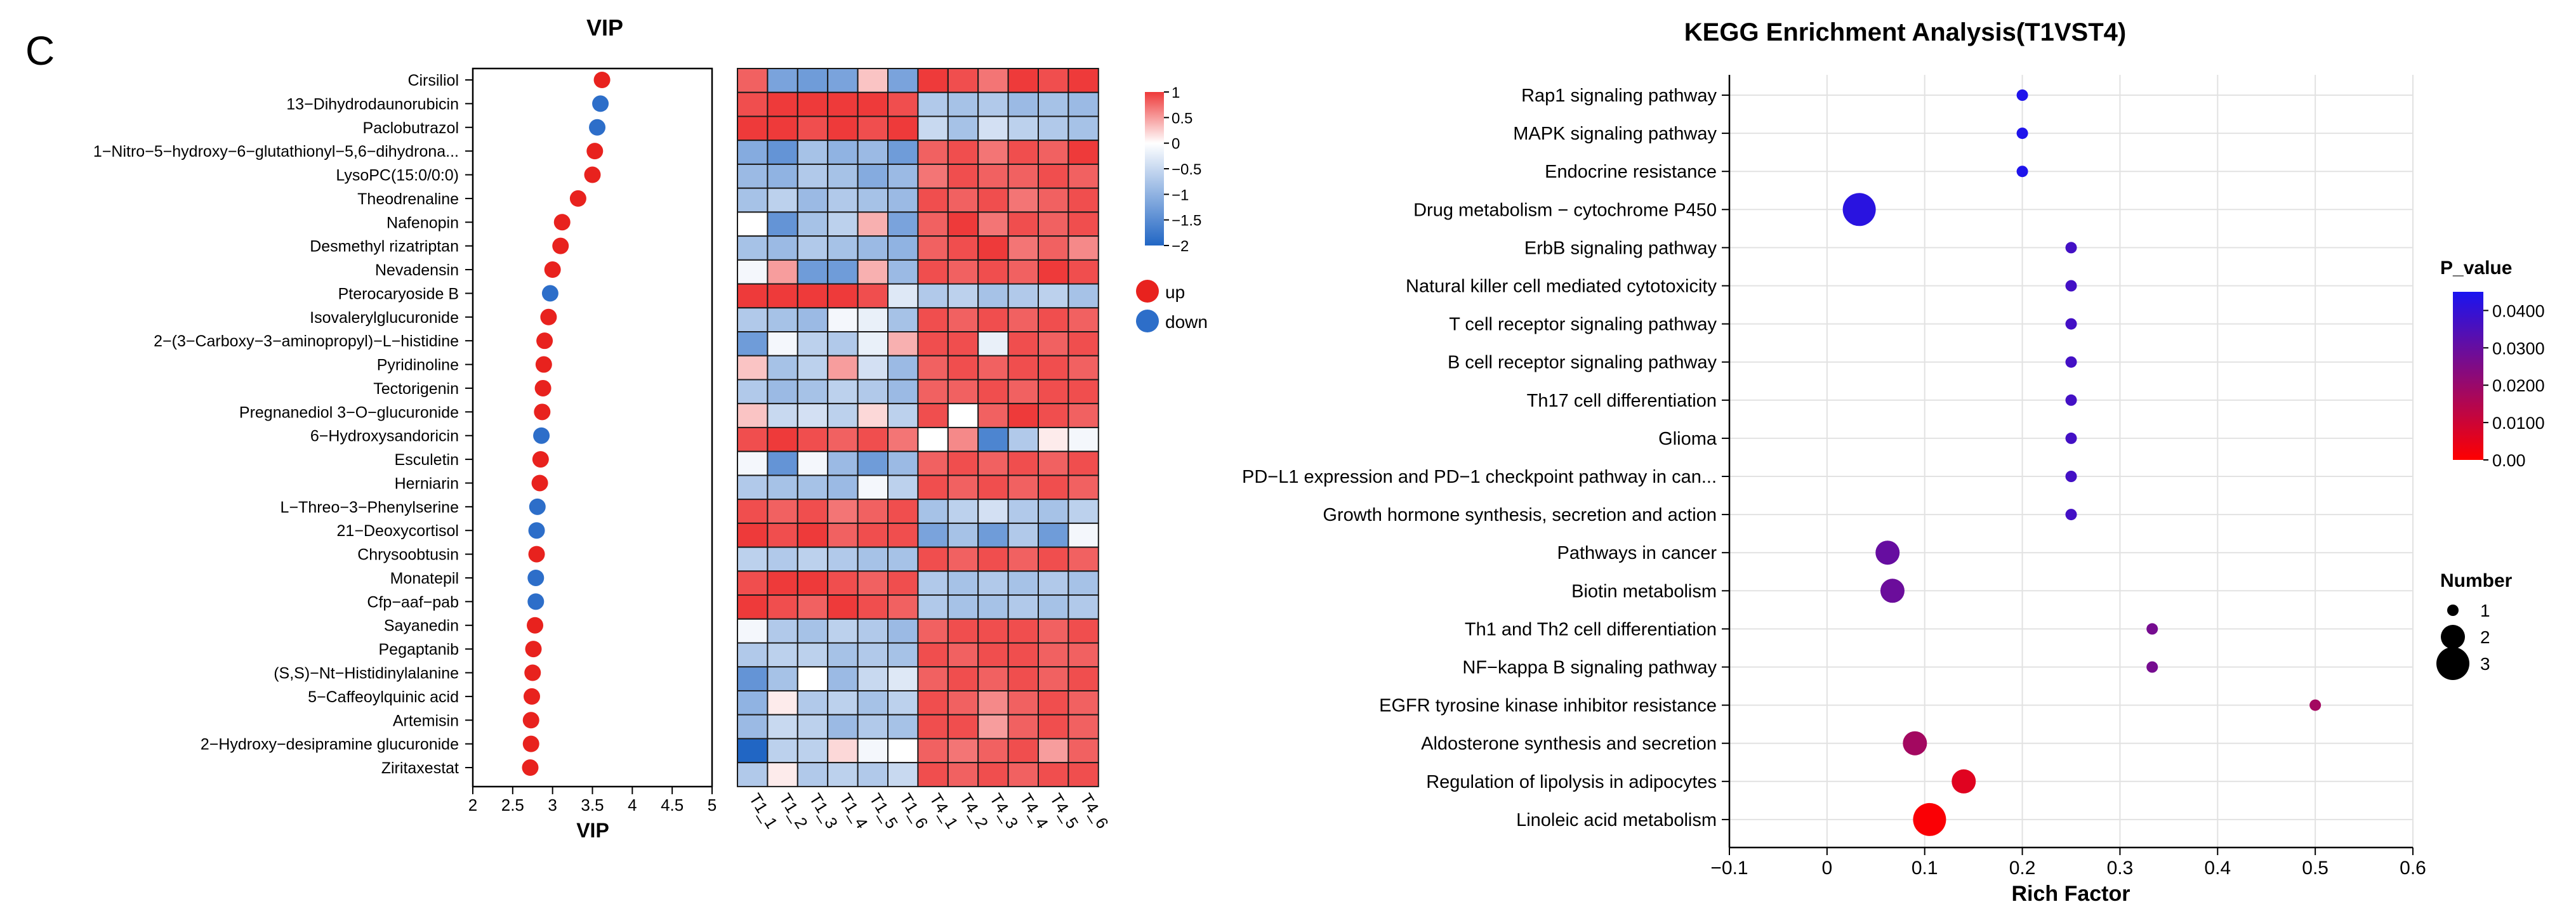  What do you see at coordinates (2519, 385) in the screenshot?
I see `pvalue-colorbar-tick-label: 0.0200` at bounding box center [2519, 385].